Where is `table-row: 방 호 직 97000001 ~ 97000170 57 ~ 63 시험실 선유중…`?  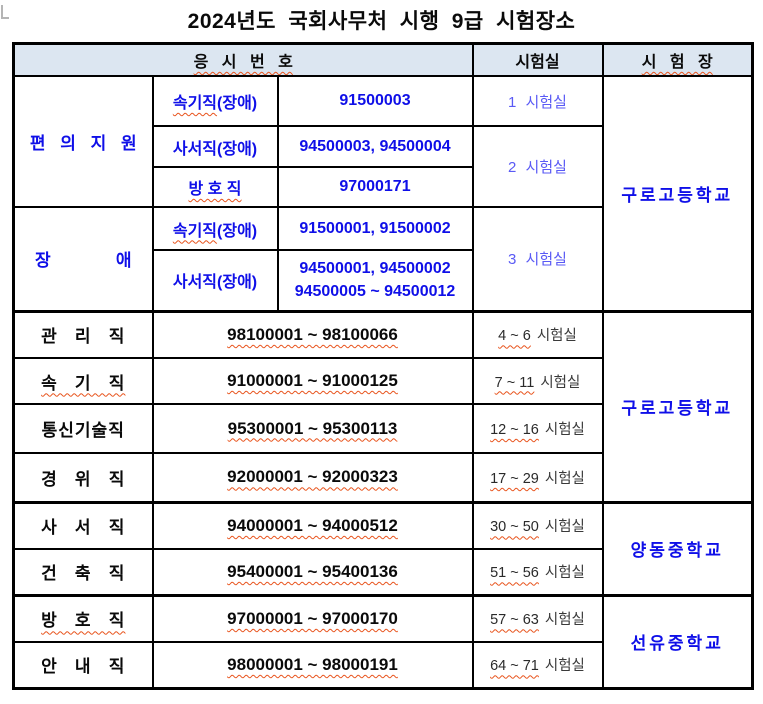 table-row: 방 호 직 97000001 ~ 97000170 57 ~ 63 시험실 선유중… is located at coordinates (383, 641).